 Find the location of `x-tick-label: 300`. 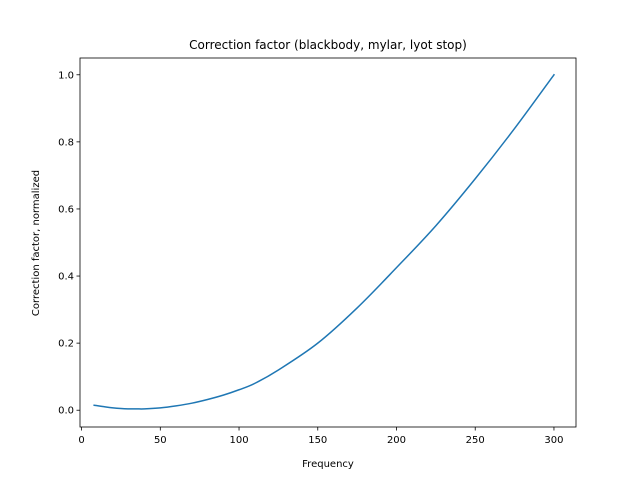

x-tick-label: 300 is located at coordinates (553, 440).